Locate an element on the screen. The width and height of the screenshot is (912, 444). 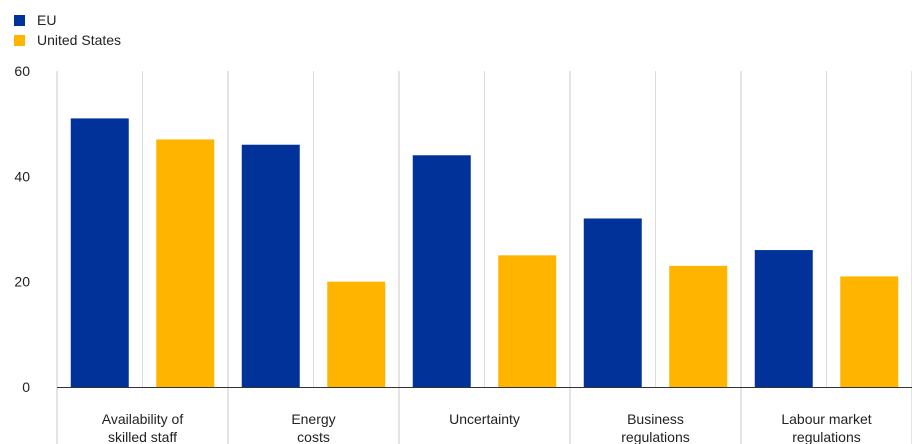
x-tick-label: Business regulations is located at coordinates (655, 427).